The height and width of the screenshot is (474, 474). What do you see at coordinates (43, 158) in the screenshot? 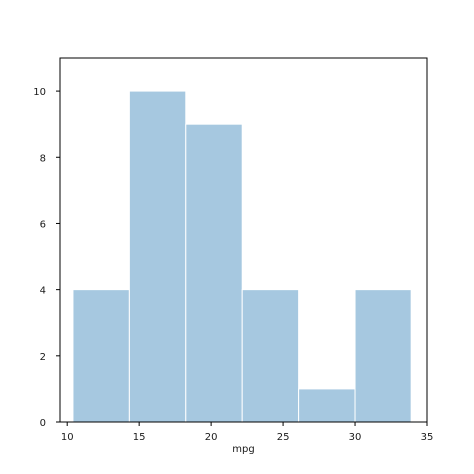
I see `y-tick-label: 8` at bounding box center [43, 158].